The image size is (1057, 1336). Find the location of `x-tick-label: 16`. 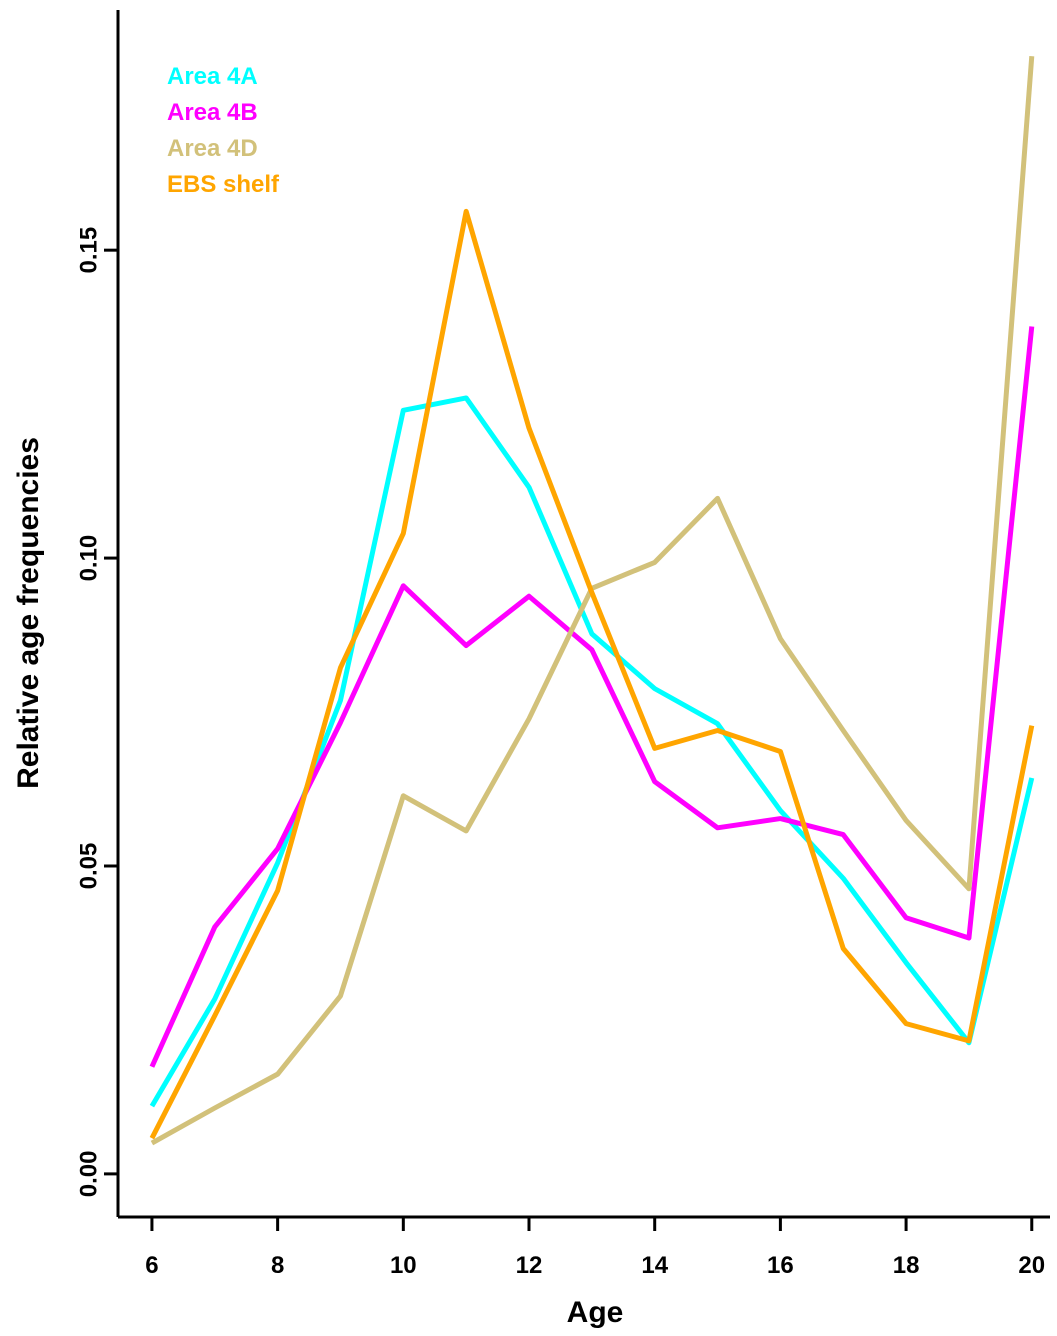

x-tick-label: 16 is located at coordinates (780, 1265).